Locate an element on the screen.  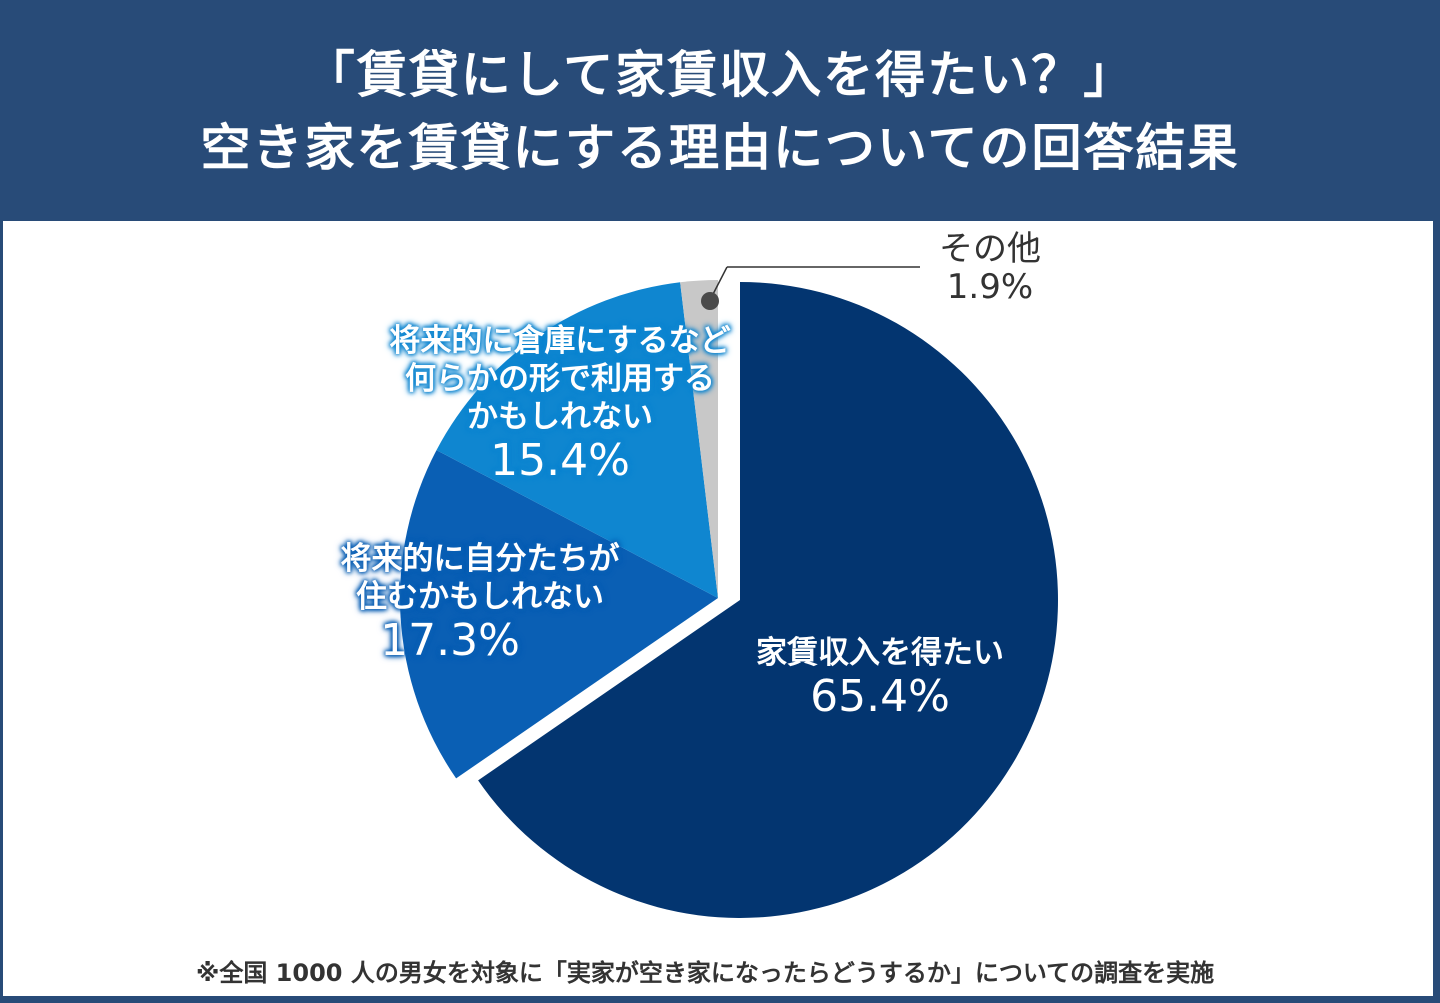
label-rent-income-percent: 65.4% is located at coordinates (880, 696).